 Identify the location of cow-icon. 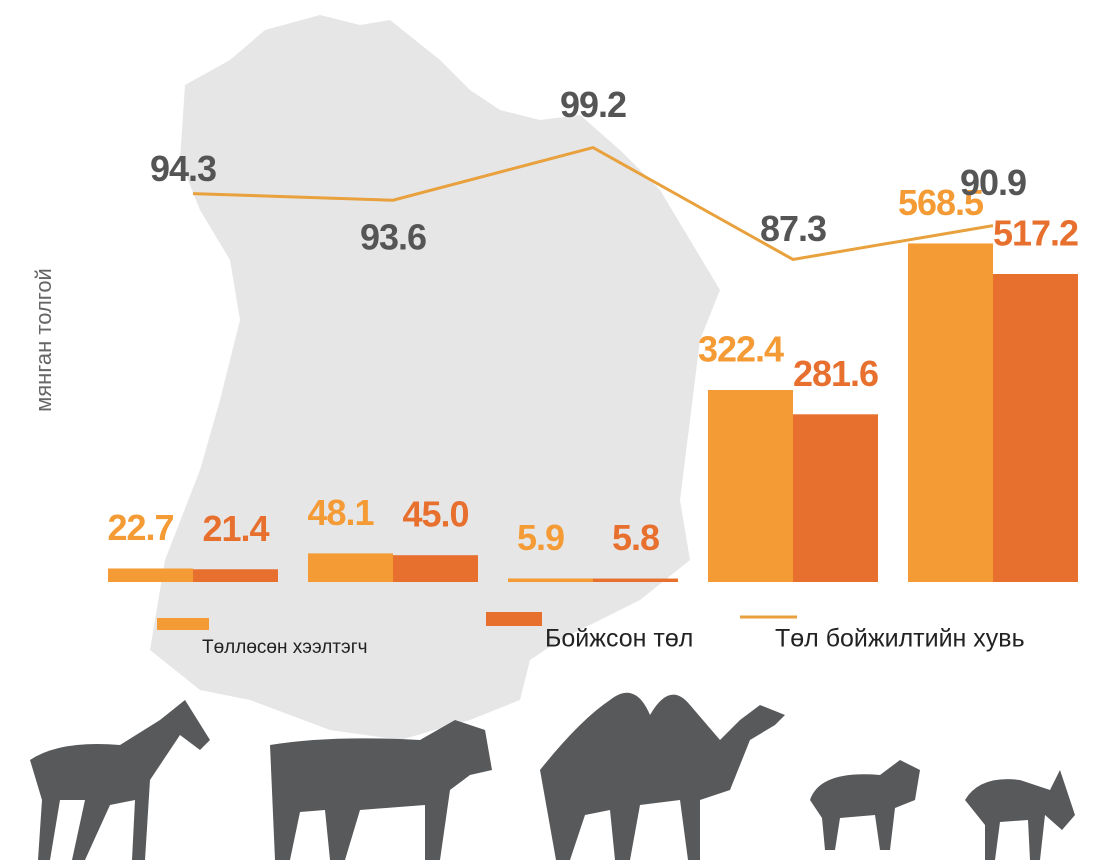
(381, 790).